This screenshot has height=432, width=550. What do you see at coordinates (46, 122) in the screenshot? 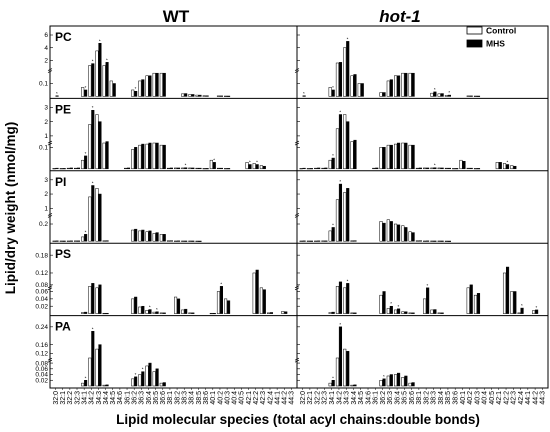
I see `y-tick-label: 2` at bounding box center [46, 122].